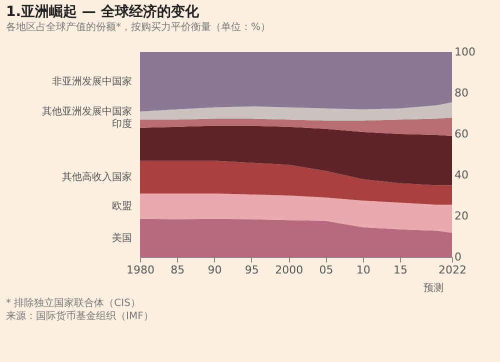  I want to click on y-tick-label: 40, so click(461, 175).